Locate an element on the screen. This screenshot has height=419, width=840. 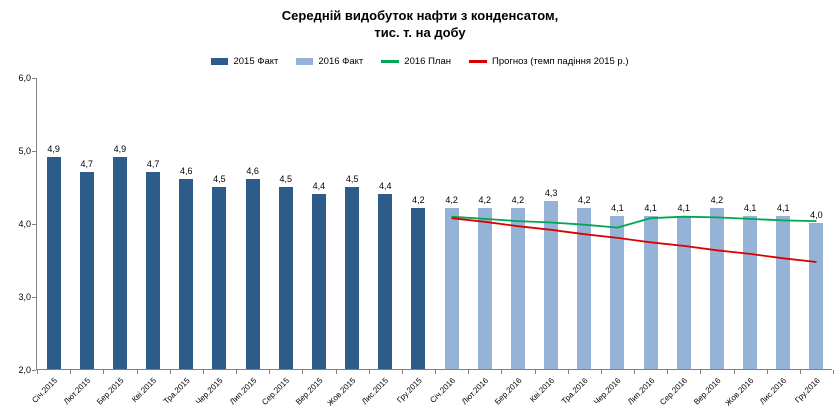
legend-item: 2016 Факт is located at coordinates (329, 61).